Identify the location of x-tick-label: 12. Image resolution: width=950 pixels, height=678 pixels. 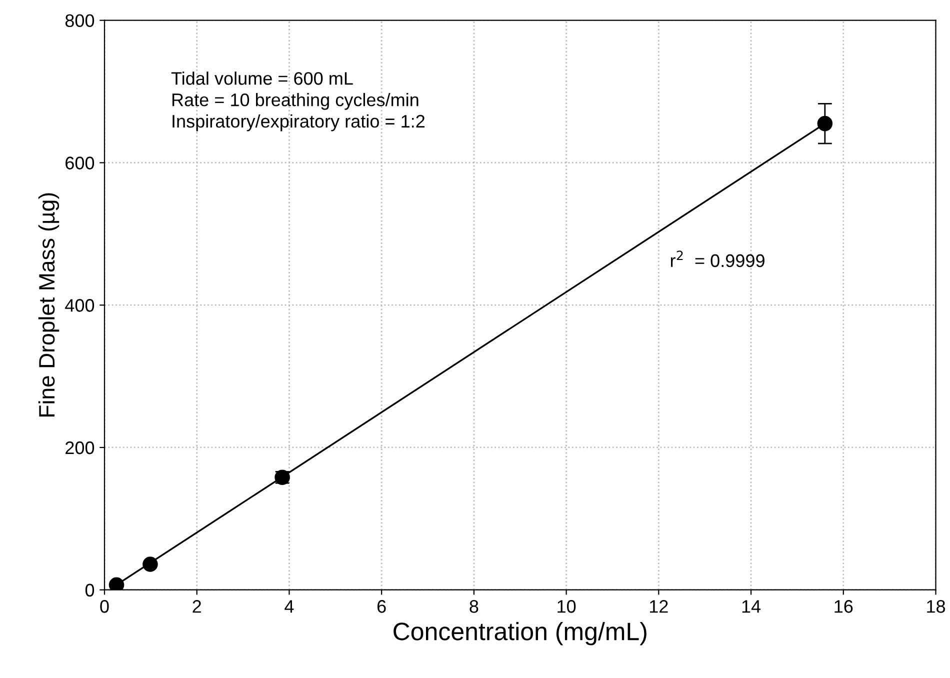
(659, 606).